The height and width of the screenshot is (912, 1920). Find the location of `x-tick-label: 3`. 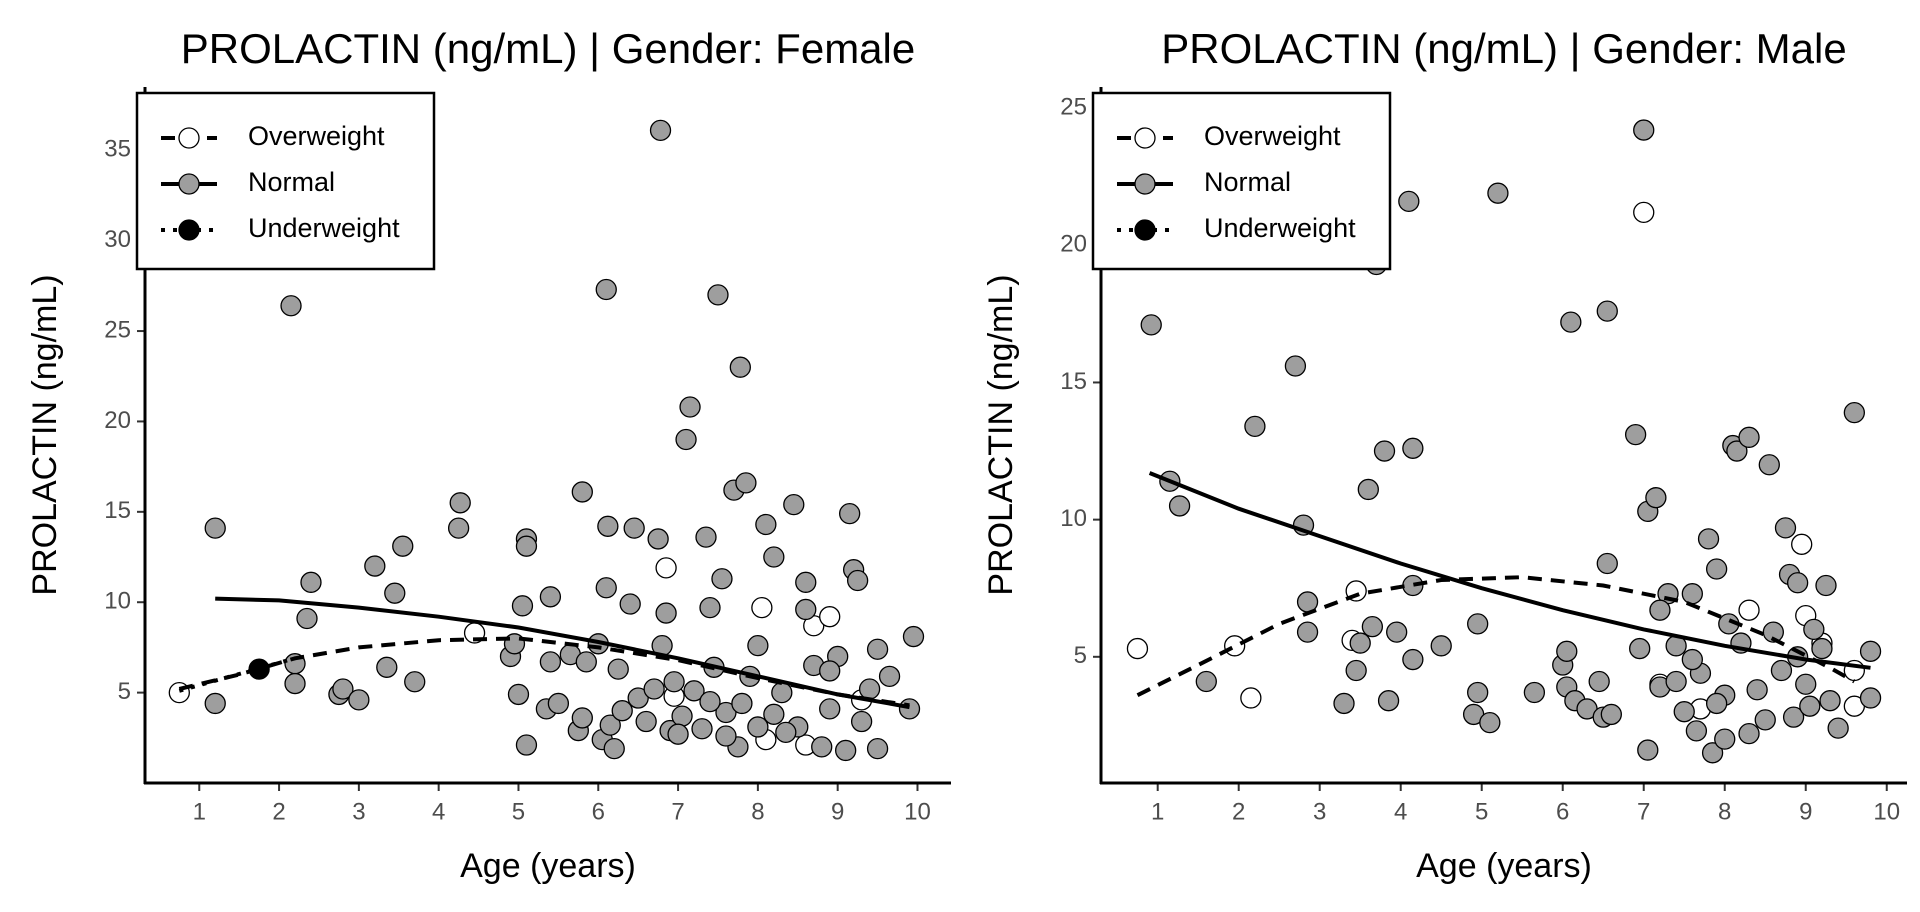

x-tick-label: 3 is located at coordinates (1319, 811).